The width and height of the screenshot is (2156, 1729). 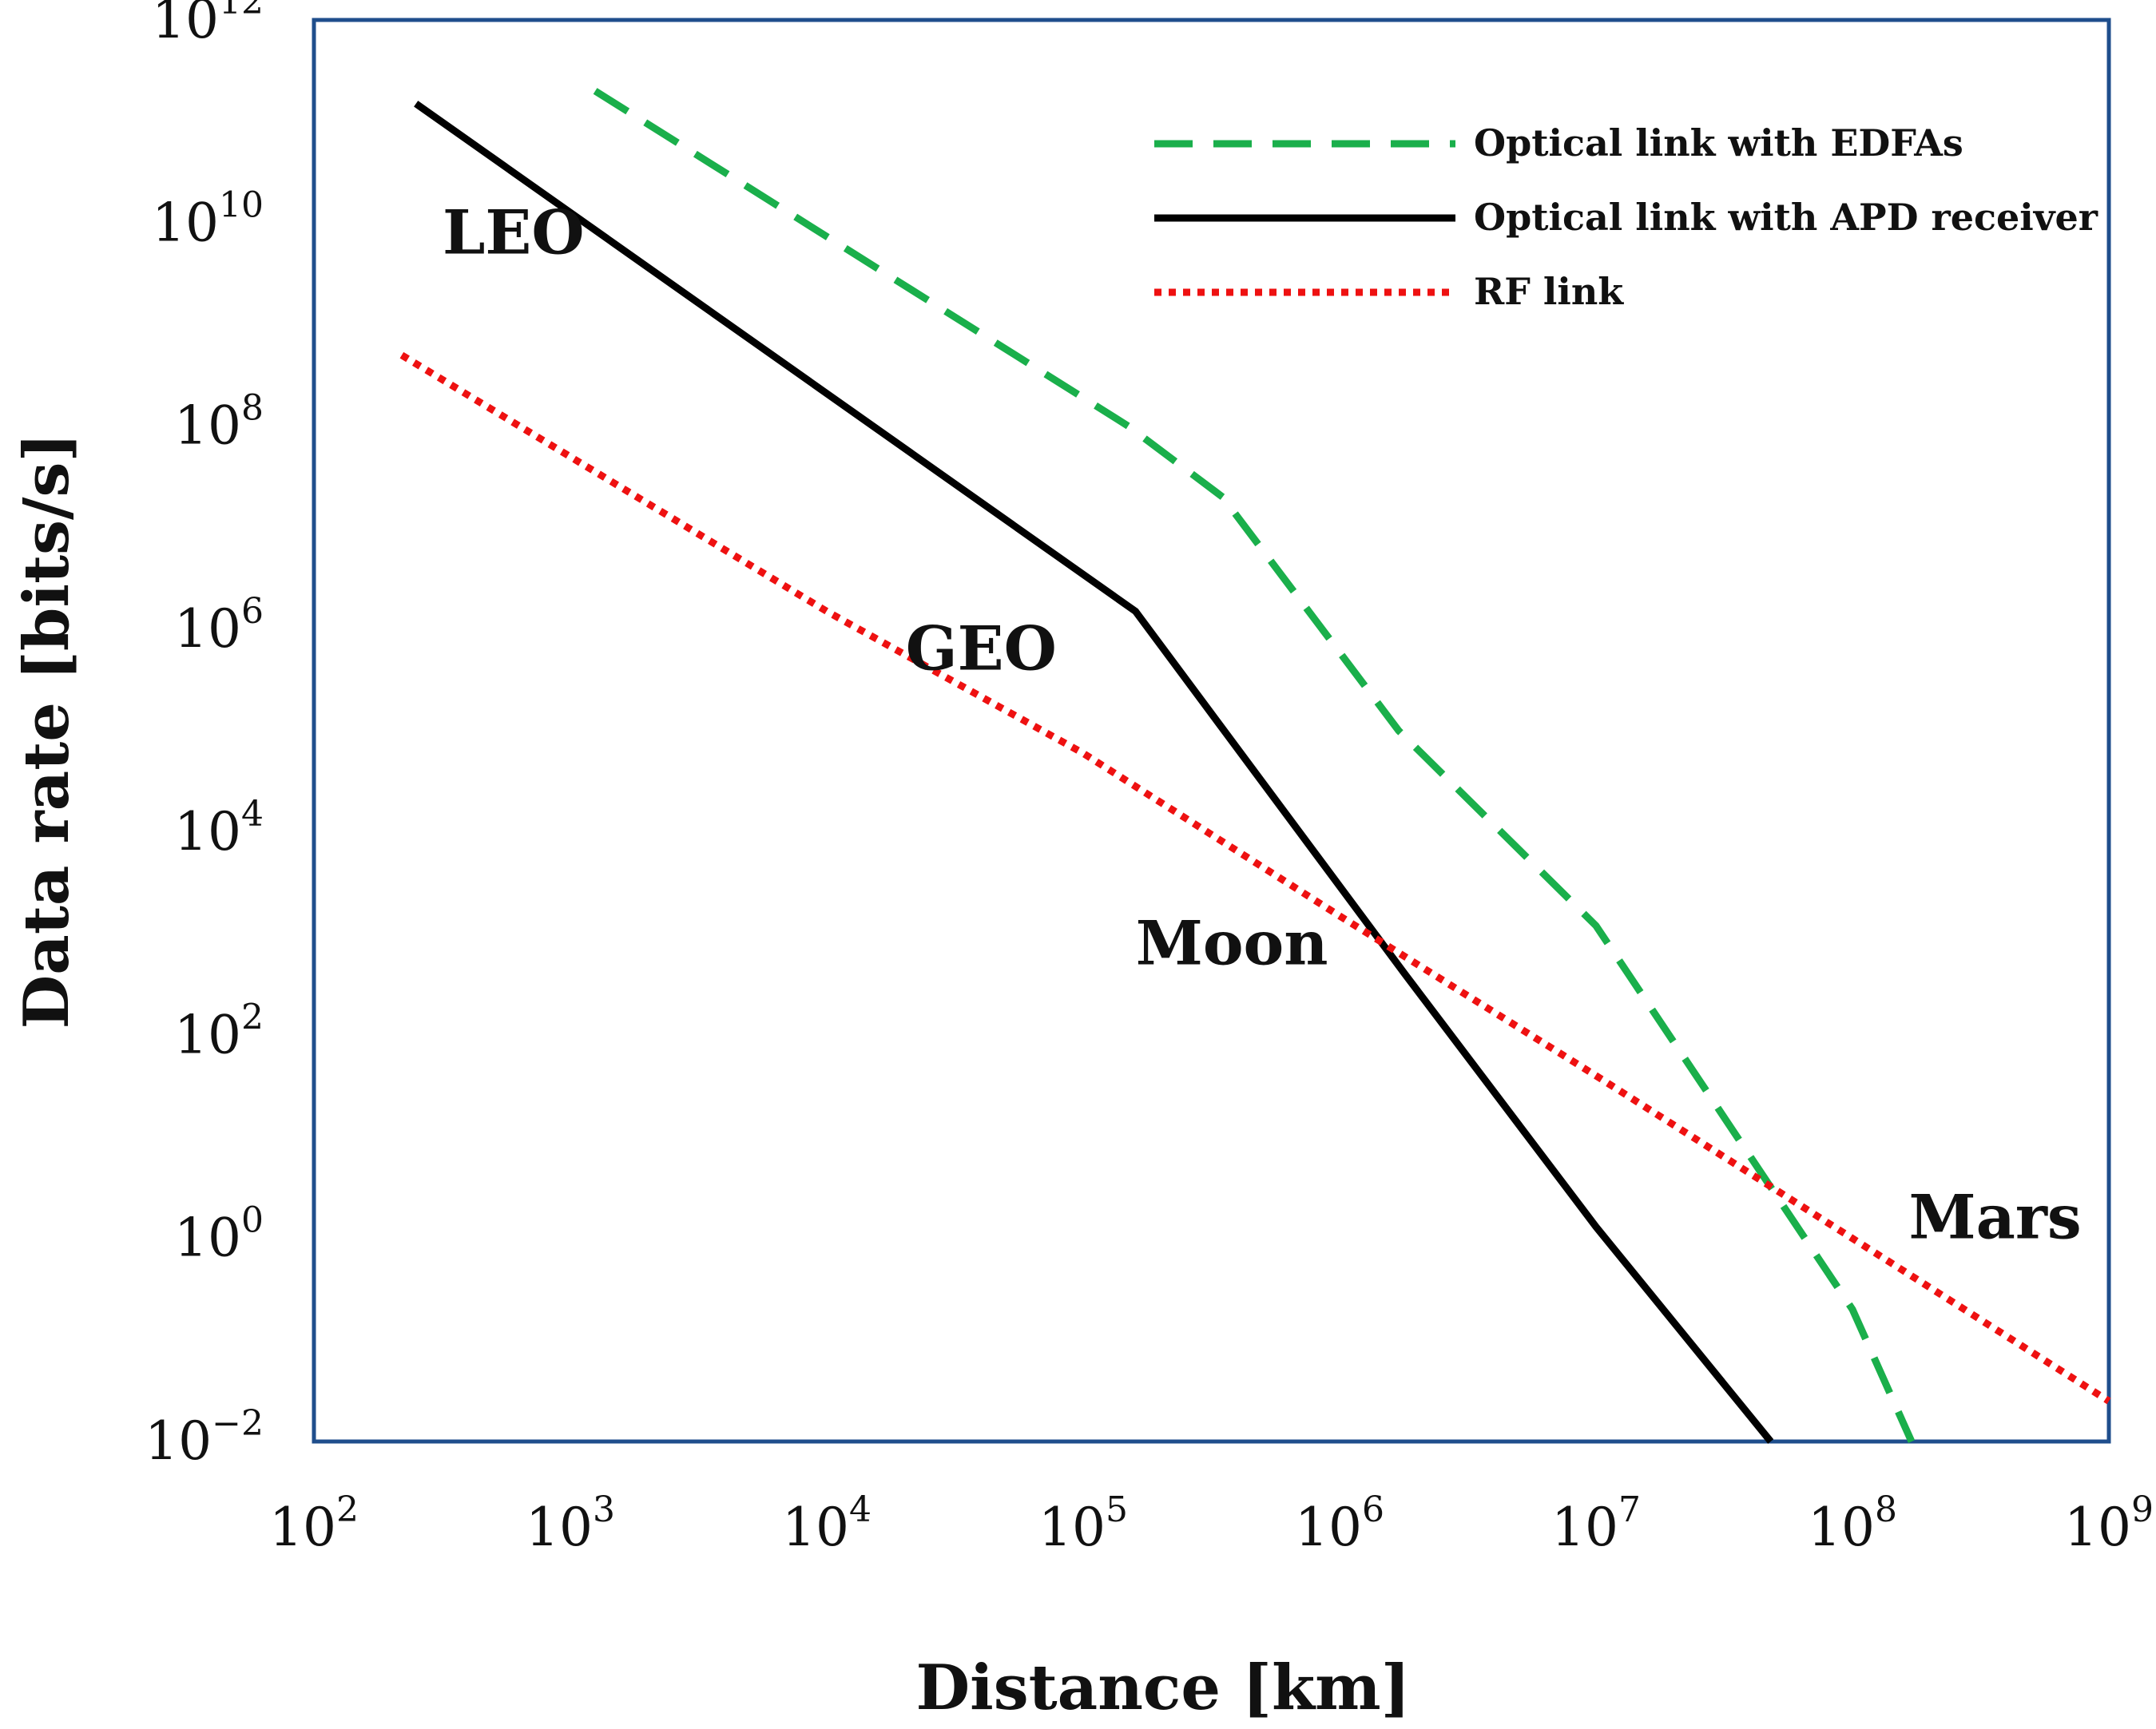 I want to click on annotation-leo: LEO, so click(x=514, y=232).